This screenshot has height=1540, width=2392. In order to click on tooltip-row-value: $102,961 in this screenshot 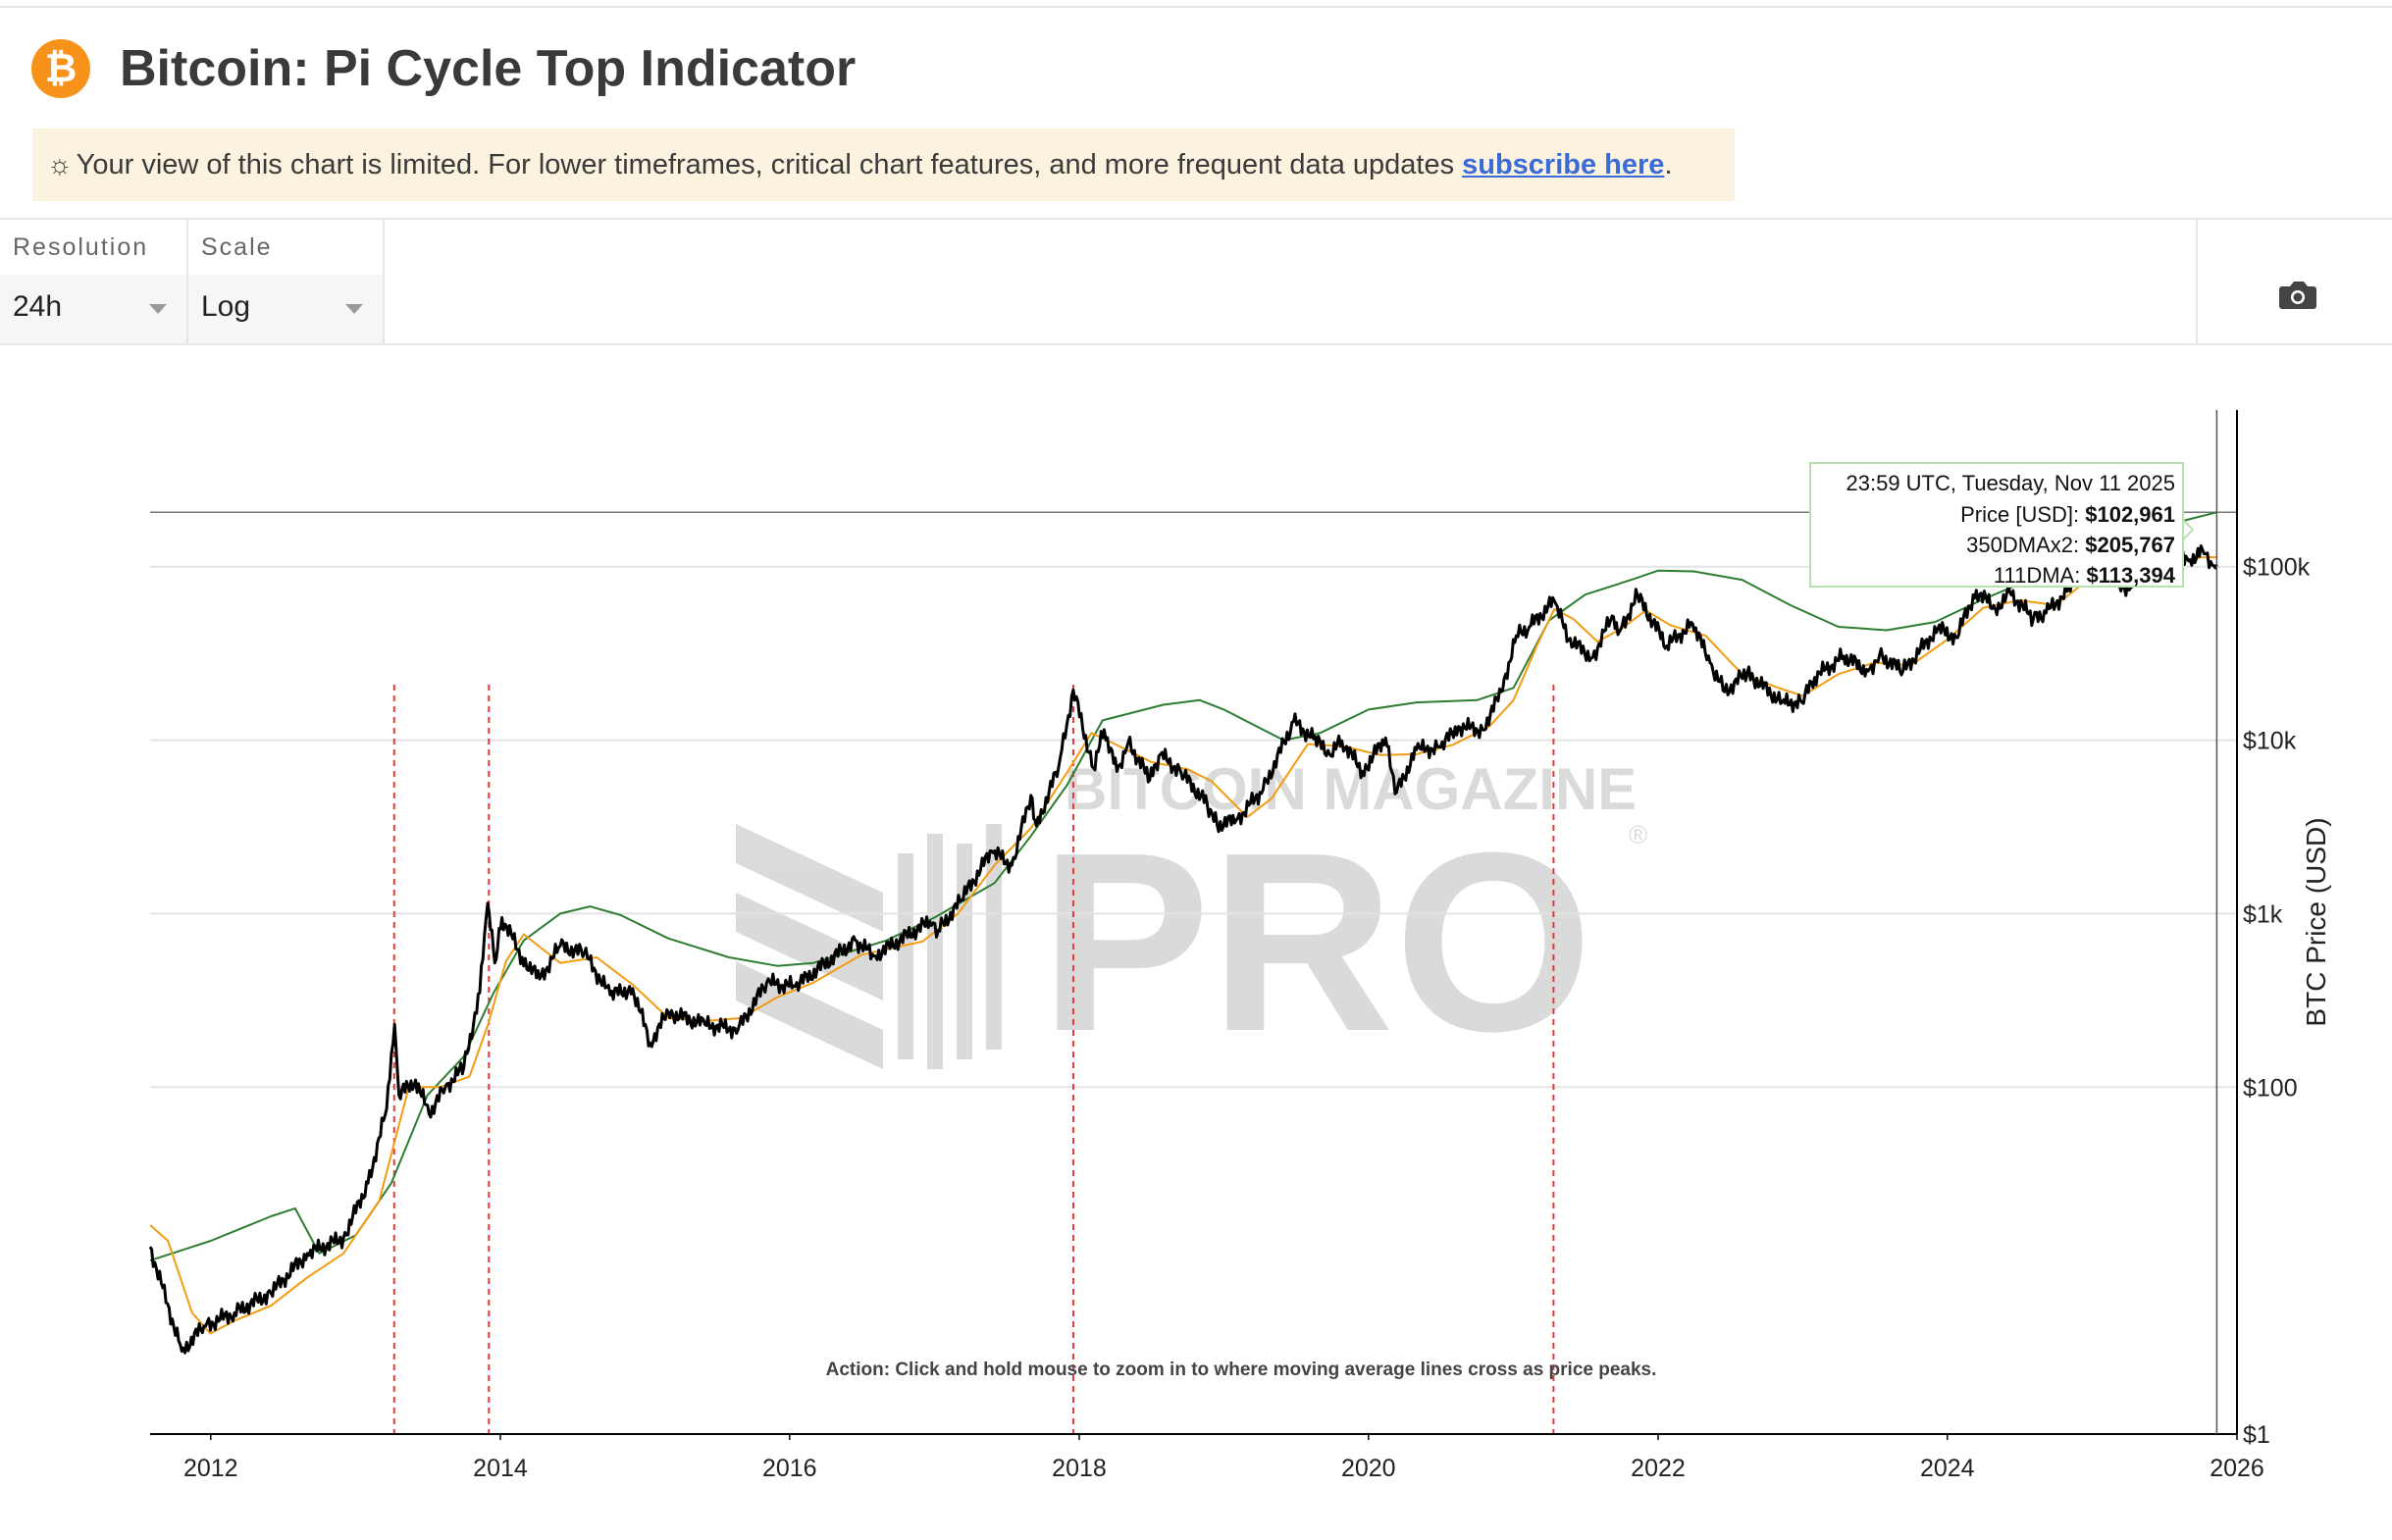, I will do `click(2130, 514)`.